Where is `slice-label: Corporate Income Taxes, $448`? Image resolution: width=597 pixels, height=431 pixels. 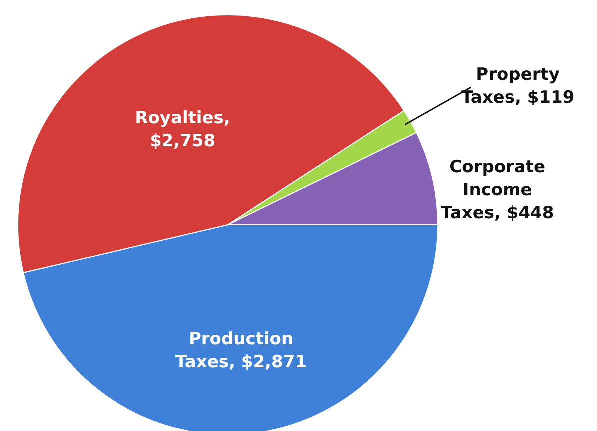
slice-label: Corporate Income Taxes, $448 is located at coordinates (497, 190).